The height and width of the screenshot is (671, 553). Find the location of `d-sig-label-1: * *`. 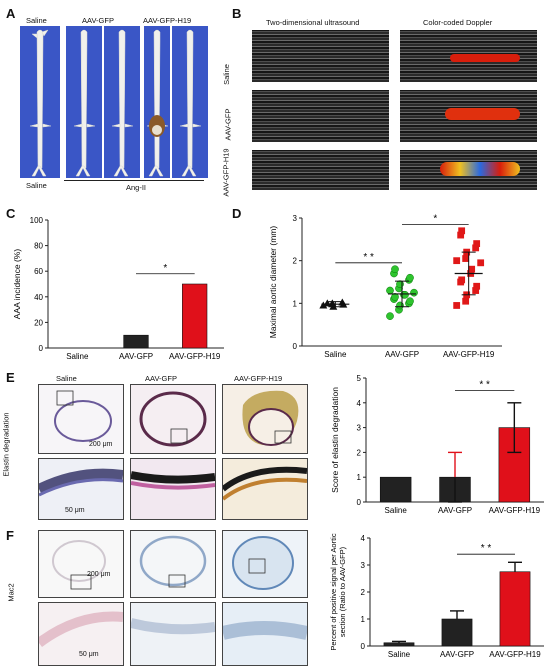

d-sig-label-1: * * is located at coordinates (368, 257).